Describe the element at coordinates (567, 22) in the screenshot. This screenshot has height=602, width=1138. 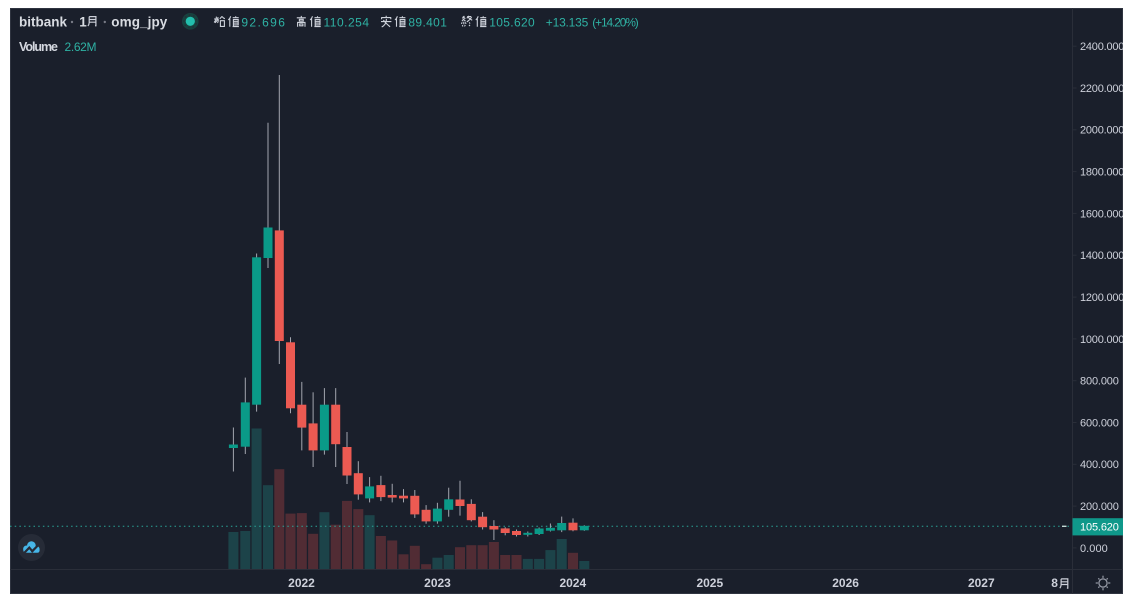
I see `svg-text: +13.135` at that location.